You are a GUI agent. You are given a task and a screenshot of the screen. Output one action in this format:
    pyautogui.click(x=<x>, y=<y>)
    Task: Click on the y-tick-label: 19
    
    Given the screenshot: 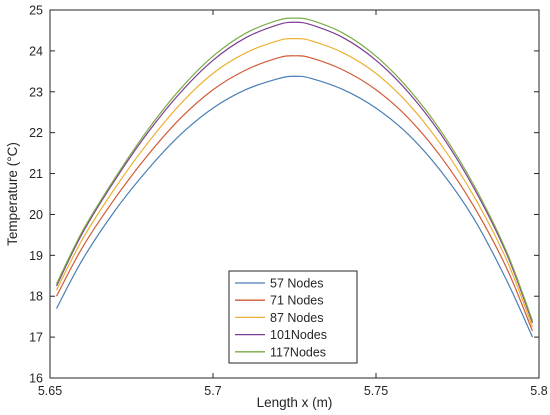 What is the action you would take?
    pyautogui.click(x=36, y=256)
    